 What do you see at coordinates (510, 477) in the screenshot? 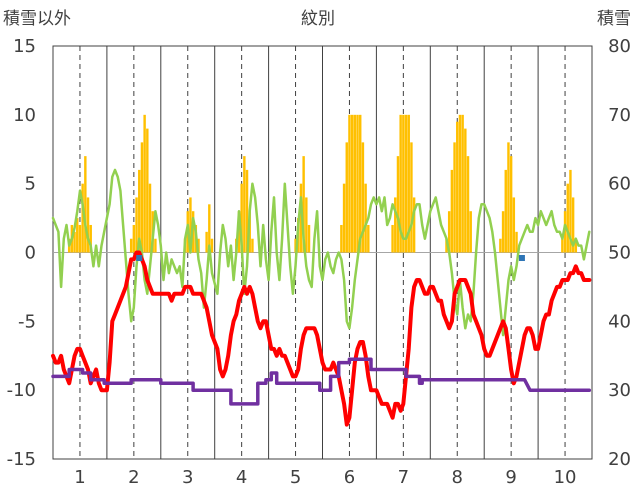
I see `x-tick-label: 9` at bounding box center [510, 477].